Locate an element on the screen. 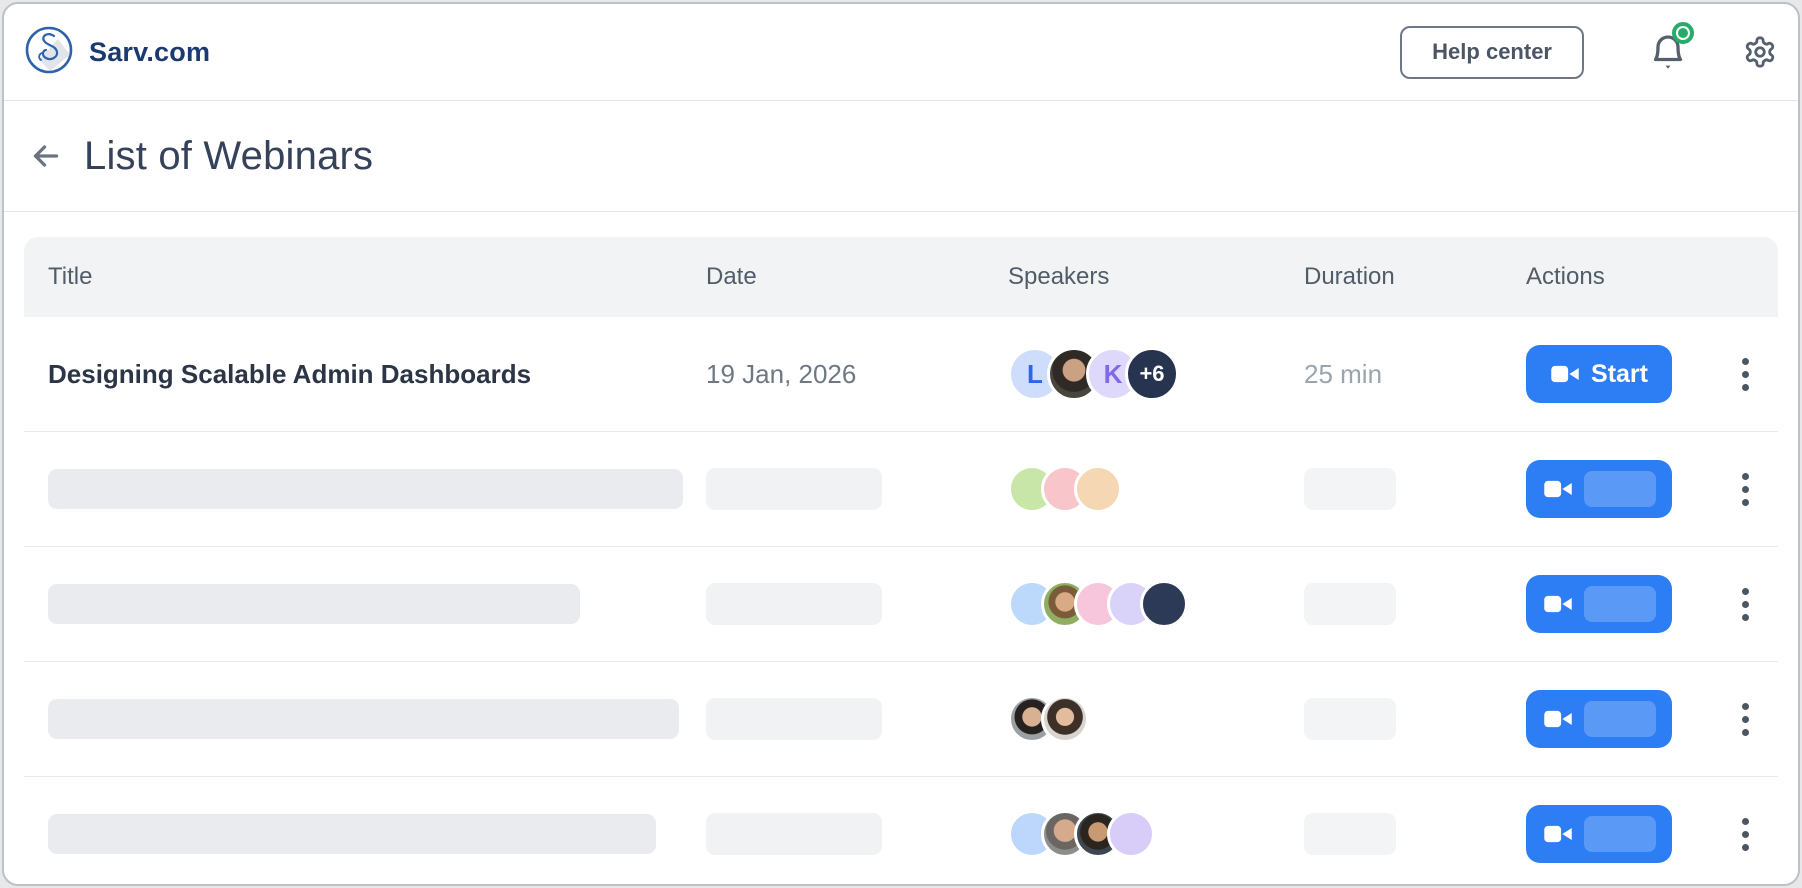 This screenshot has height=888, width=1802. page-header: List of Webinars is located at coordinates (901, 156).